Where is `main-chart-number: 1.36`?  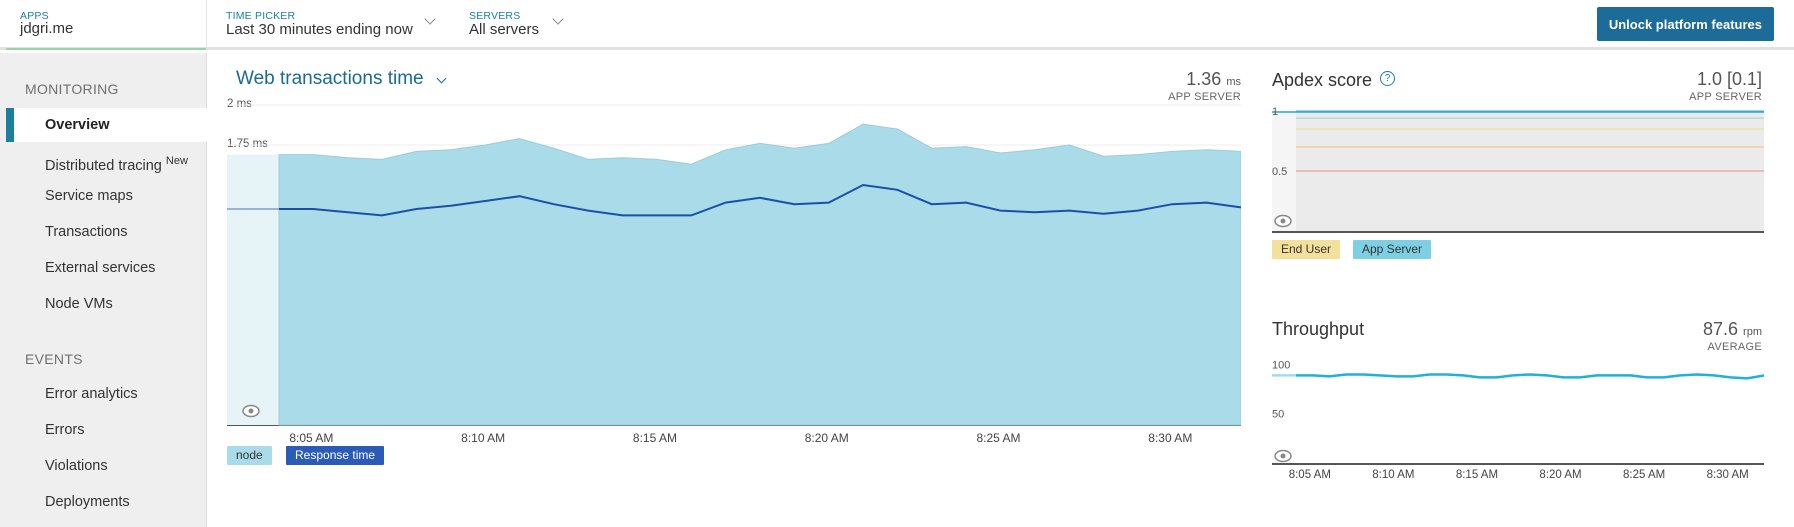
main-chart-number: 1.36 is located at coordinates (1204, 79).